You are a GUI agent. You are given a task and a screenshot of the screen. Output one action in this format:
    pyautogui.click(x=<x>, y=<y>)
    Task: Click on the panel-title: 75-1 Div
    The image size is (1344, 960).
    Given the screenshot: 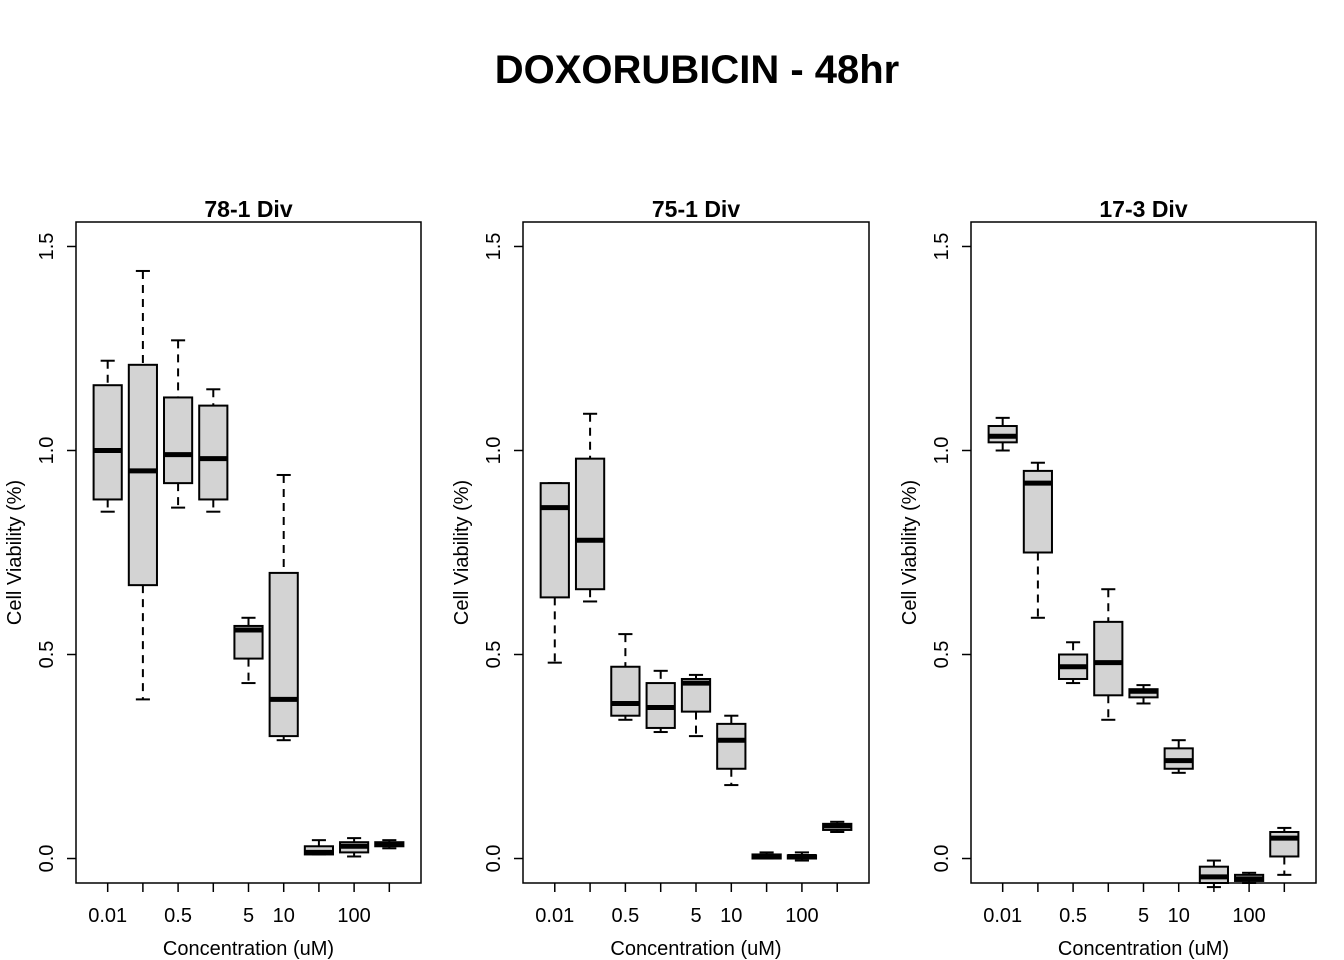 What is the action you would take?
    pyautogui.click(x=696, y=209)
    